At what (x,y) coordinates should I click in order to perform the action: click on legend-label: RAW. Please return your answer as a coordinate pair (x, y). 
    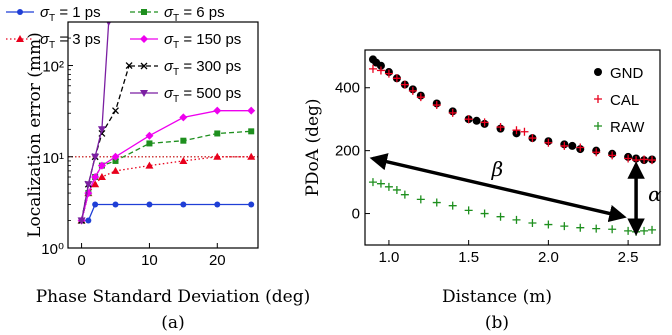
    Looking at the image, I should click on (627, 127).